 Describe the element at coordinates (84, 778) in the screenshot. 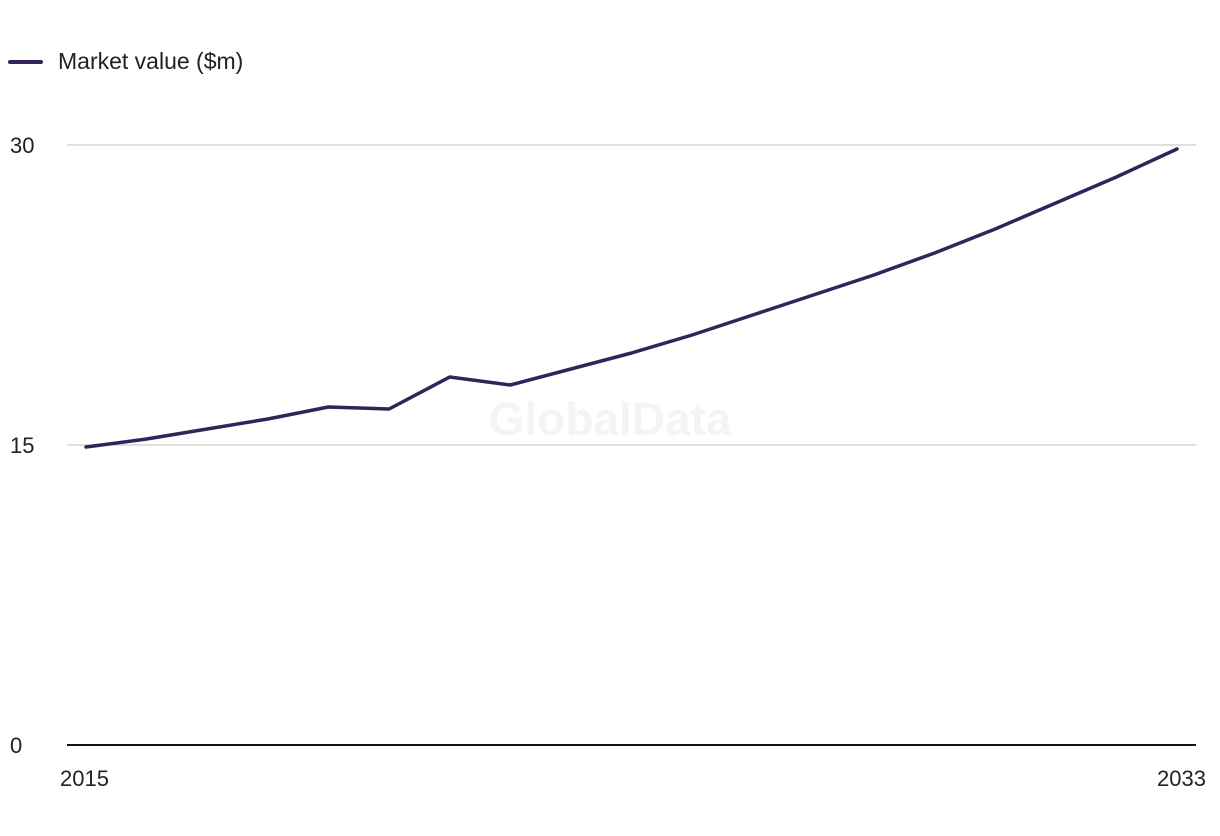

I see `x-tick-label: 2015` at that location.